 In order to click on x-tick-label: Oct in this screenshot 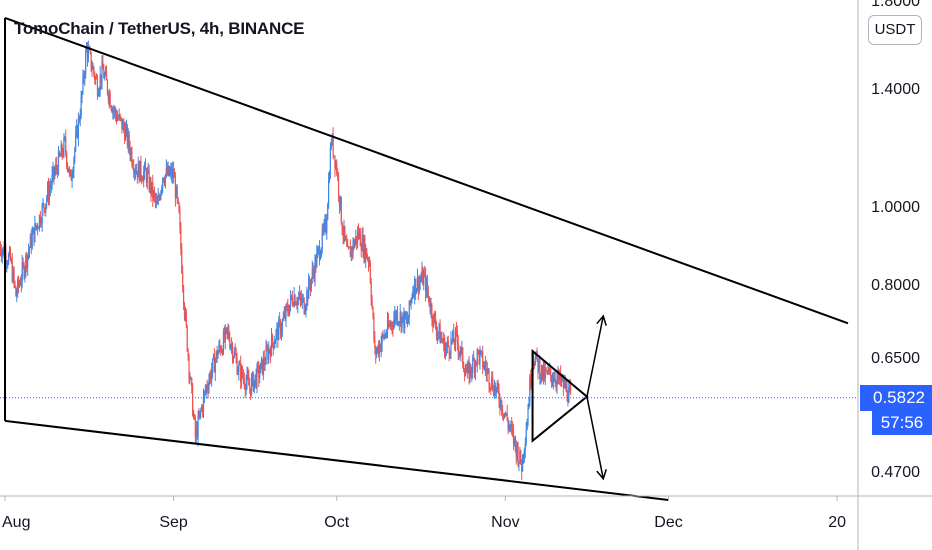, I will do `click(337, 522)`.